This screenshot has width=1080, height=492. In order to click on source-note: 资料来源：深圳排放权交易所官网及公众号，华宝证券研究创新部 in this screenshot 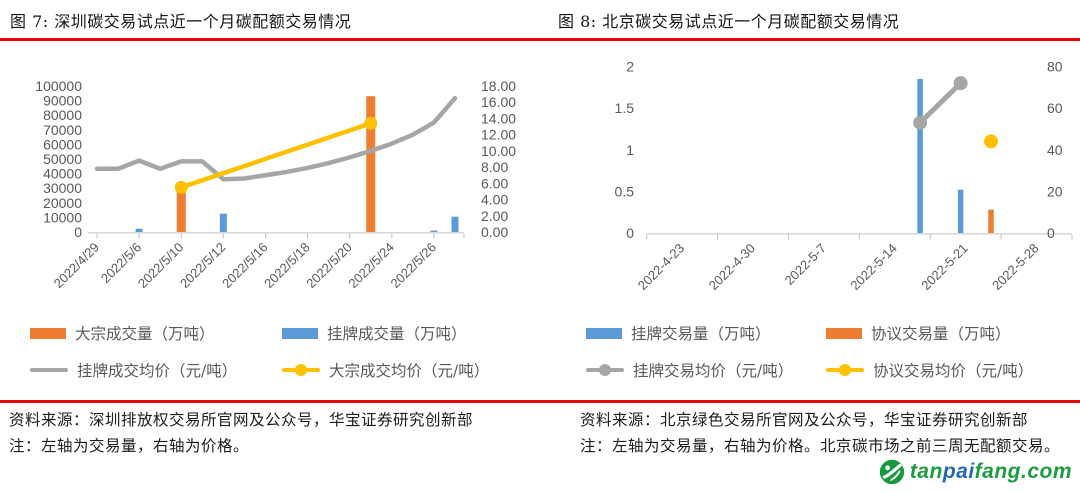, I will do `click(241, 420)`.